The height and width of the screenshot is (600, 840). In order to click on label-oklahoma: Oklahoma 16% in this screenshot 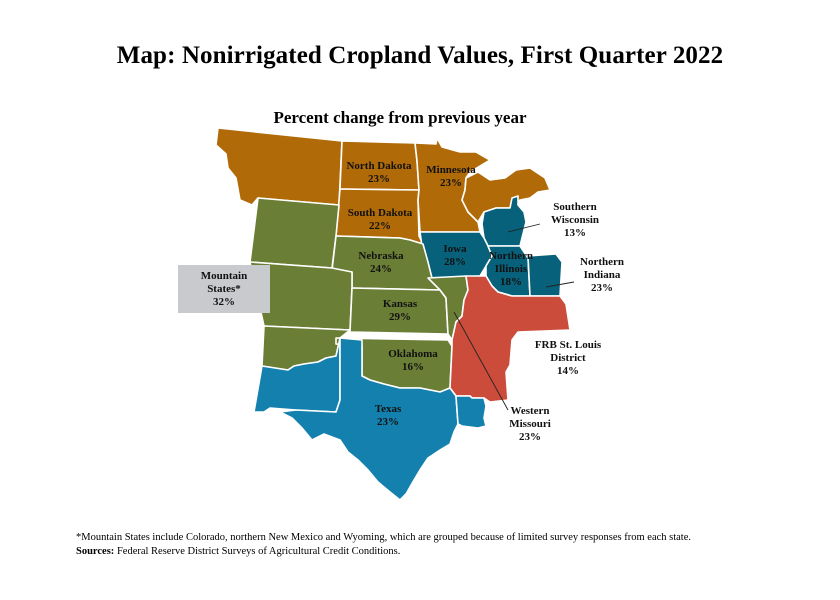, I will do `click(413, 361)`.